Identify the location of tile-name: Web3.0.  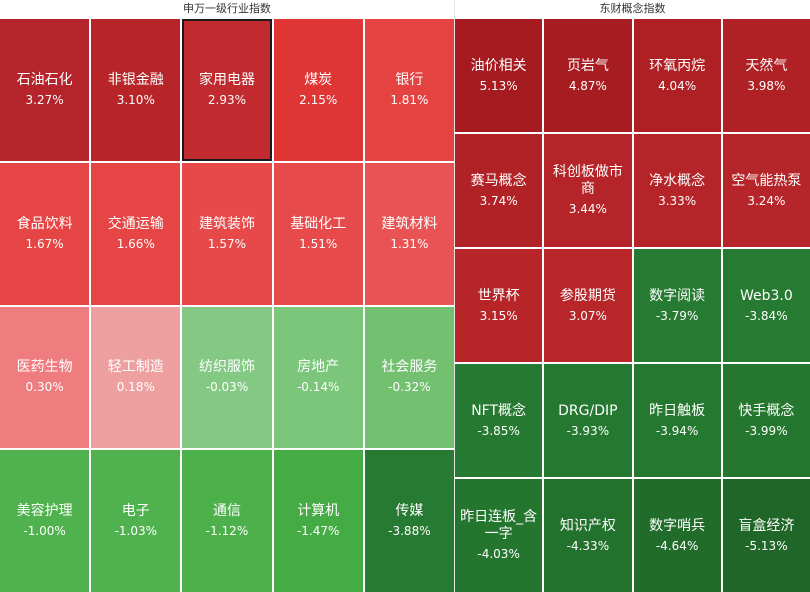
(766, 295).